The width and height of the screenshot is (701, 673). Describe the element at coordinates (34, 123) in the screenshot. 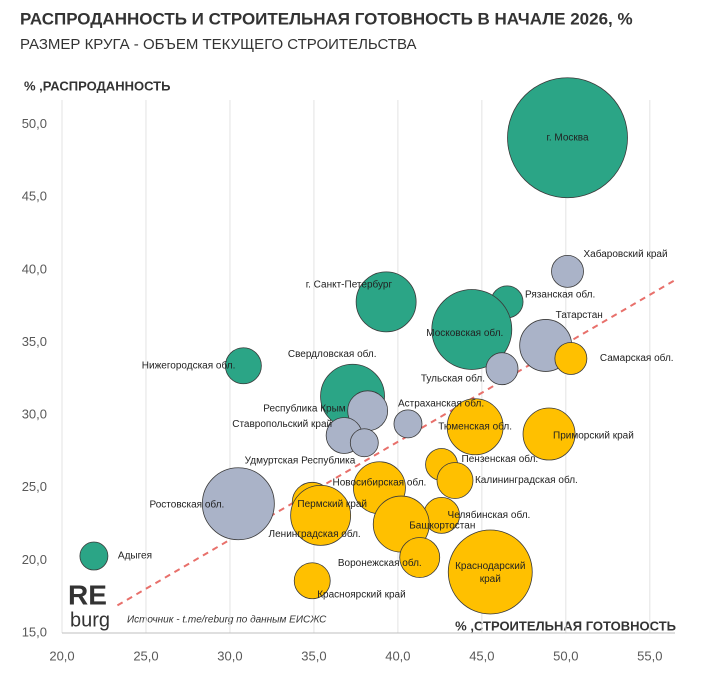

I see `y-tick-label: 50,0` at that location.